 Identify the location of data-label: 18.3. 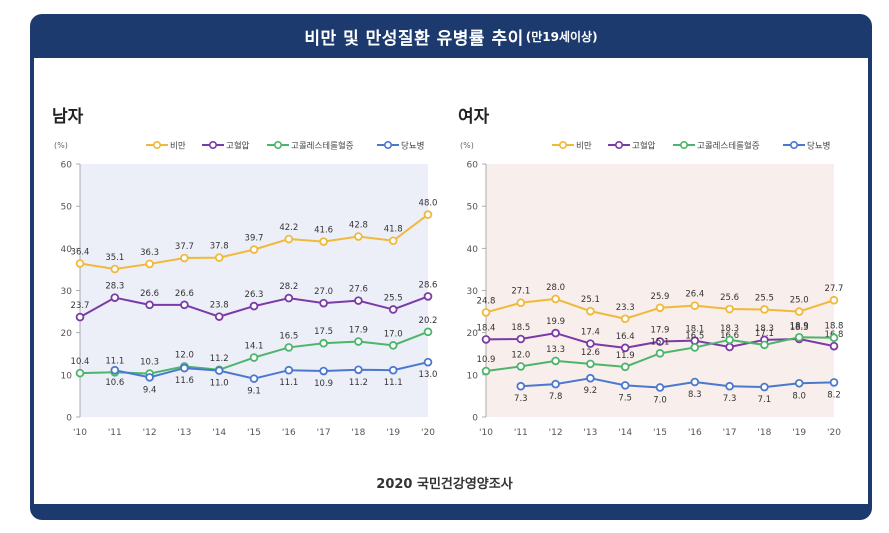
(764, 329).